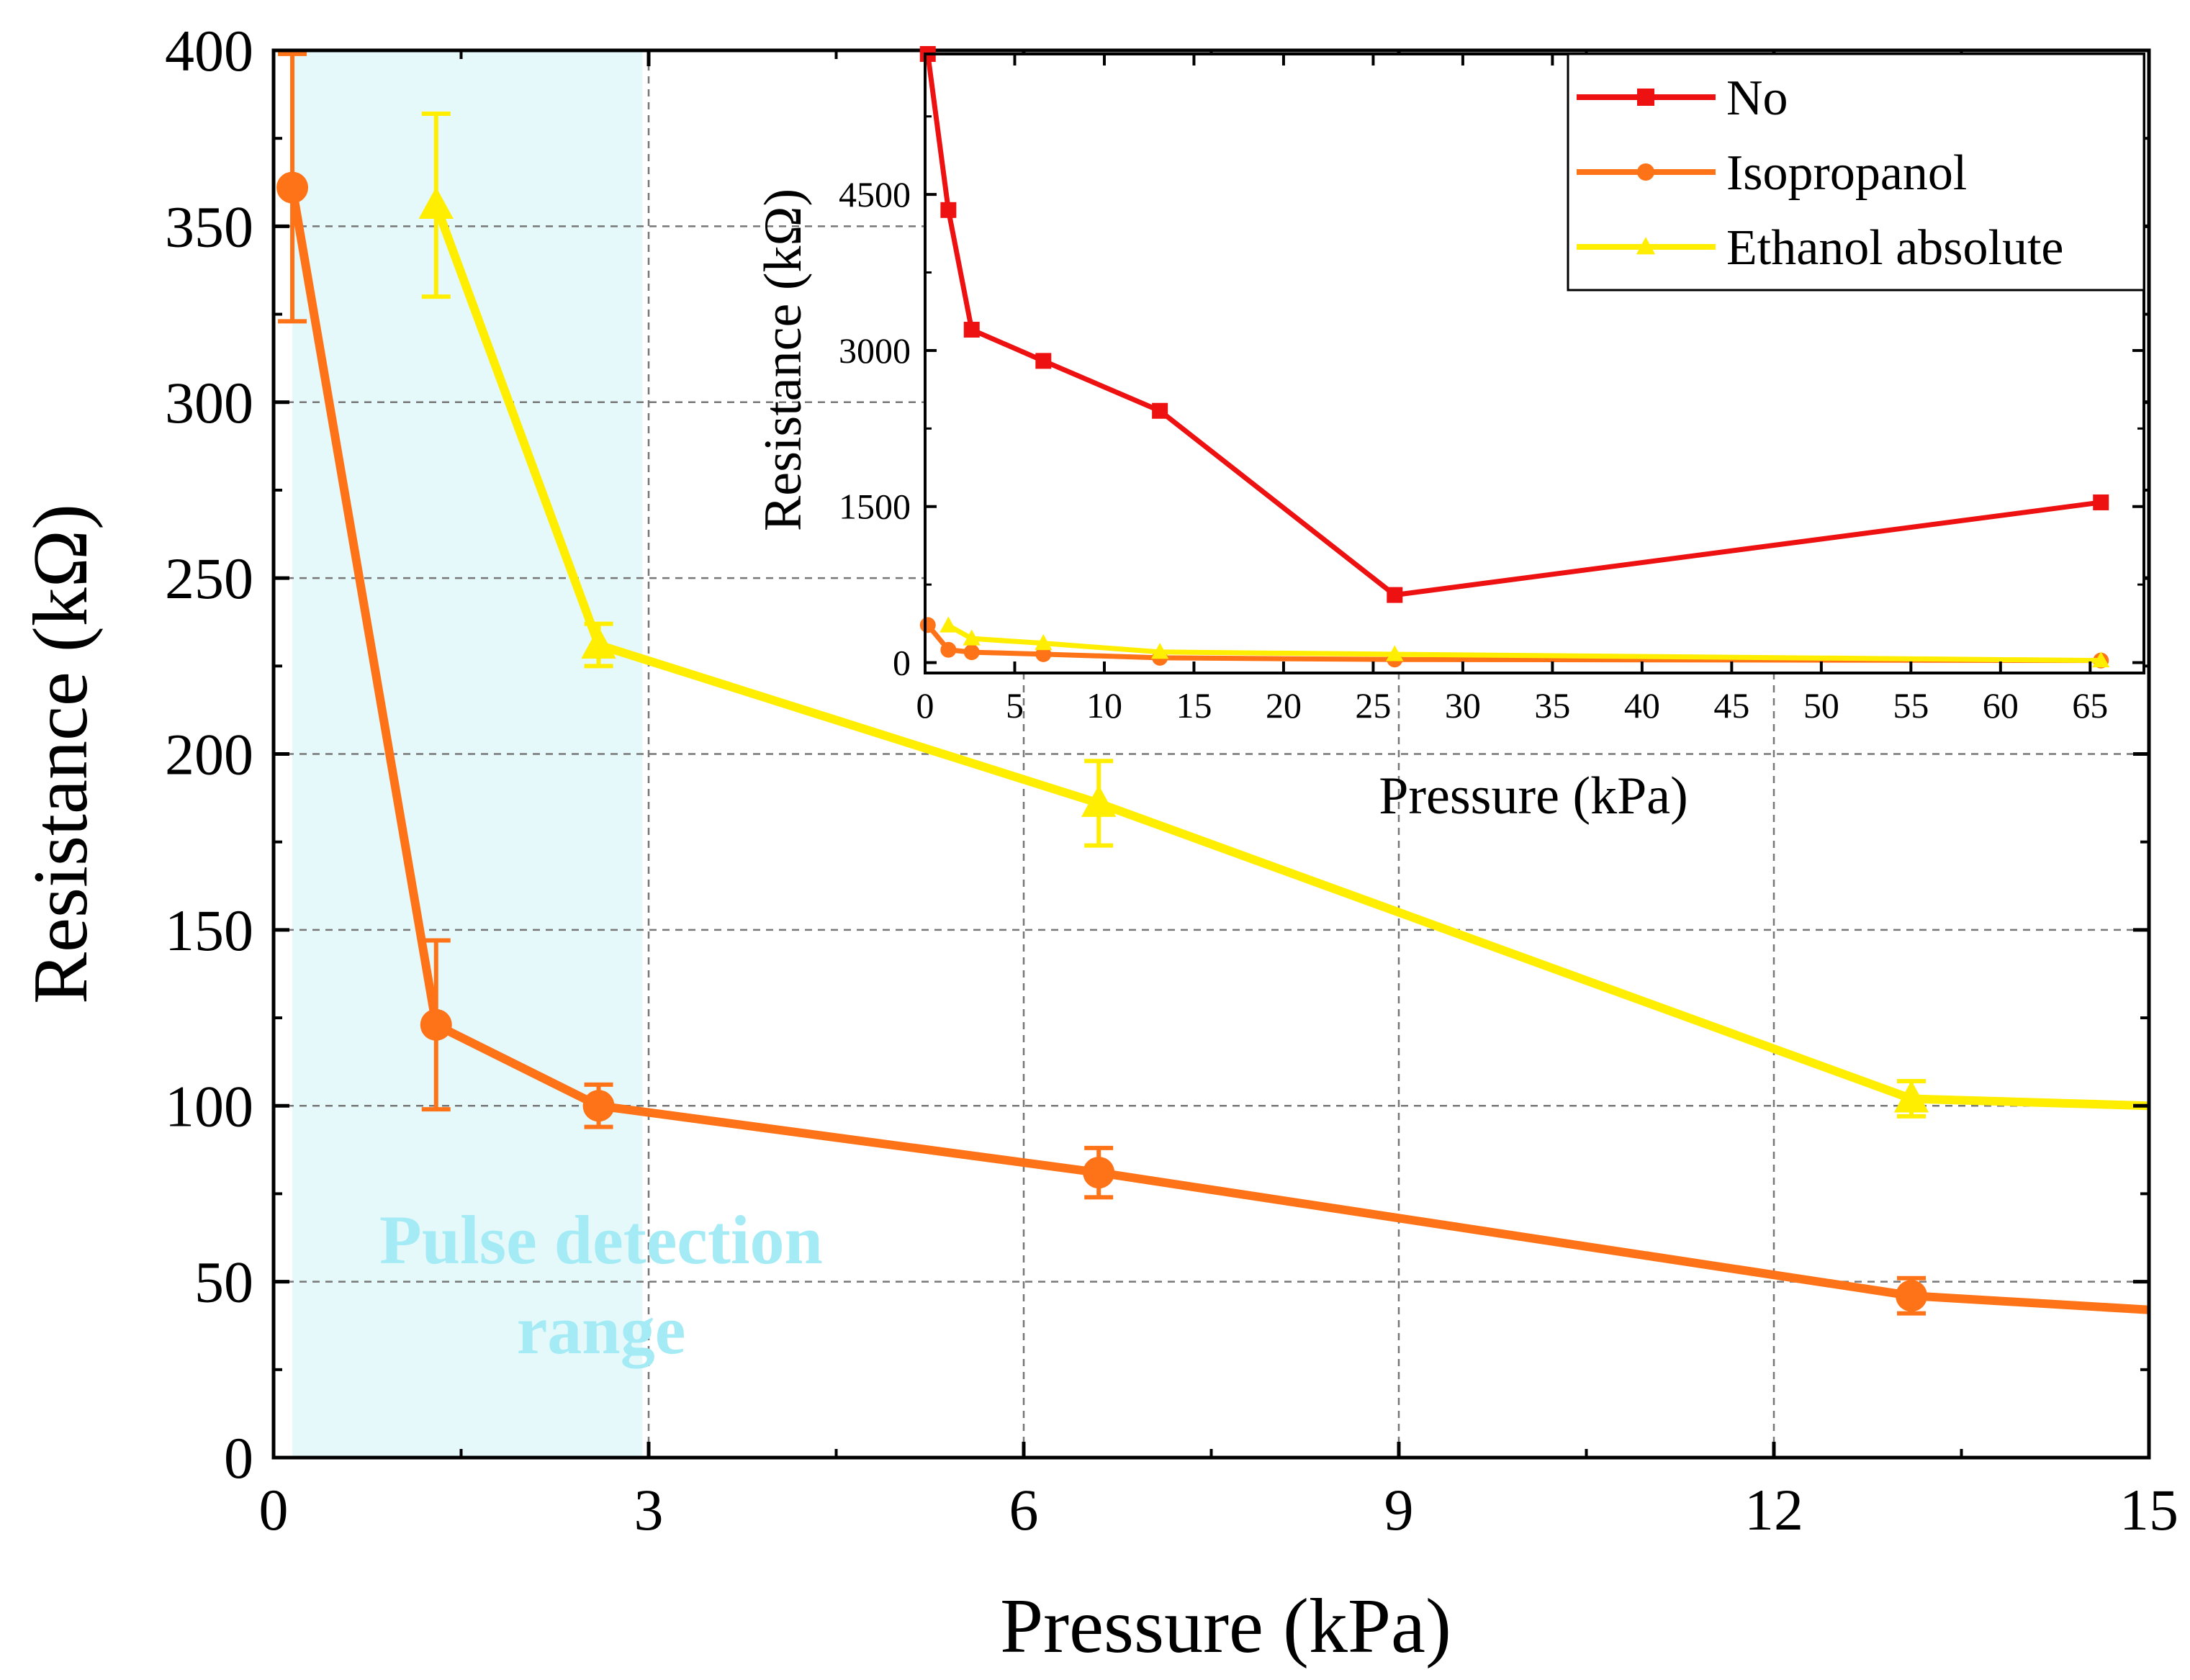 This screenshot has width=2190, height=1680. Describe the element at coordinates (1846, 173) in the screenshot. I see `legend-label: Isopropanol` at that location.